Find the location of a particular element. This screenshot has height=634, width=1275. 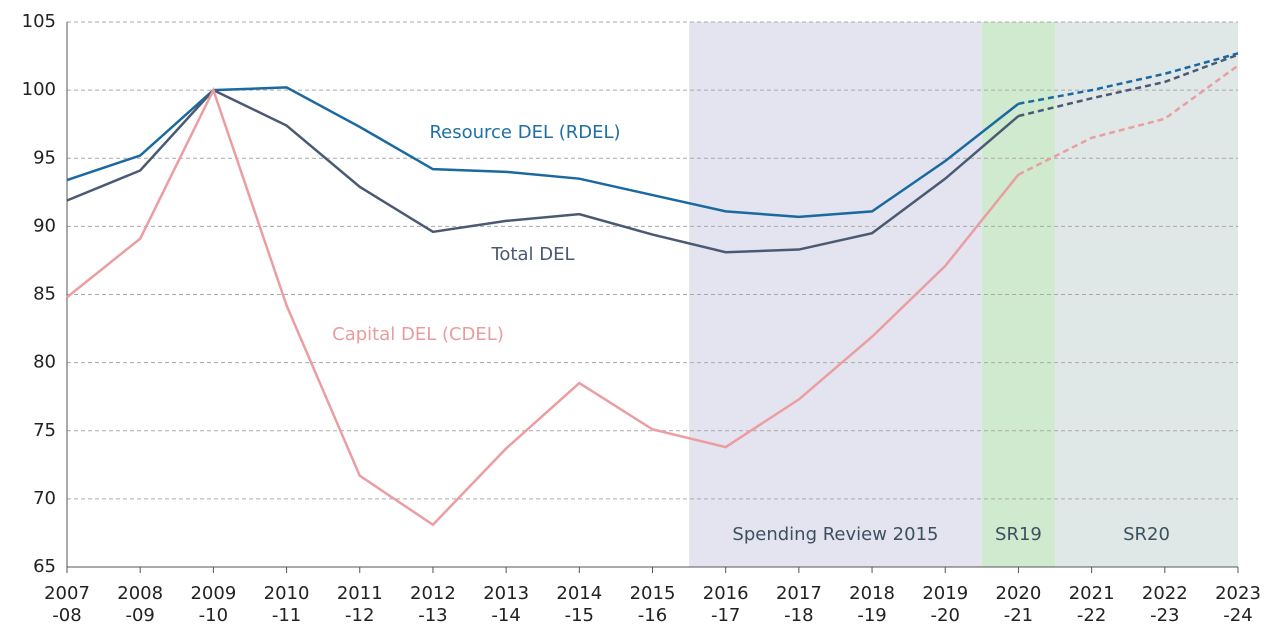

x-tick-label: 2014-15 is located at coordinates (579, 604).